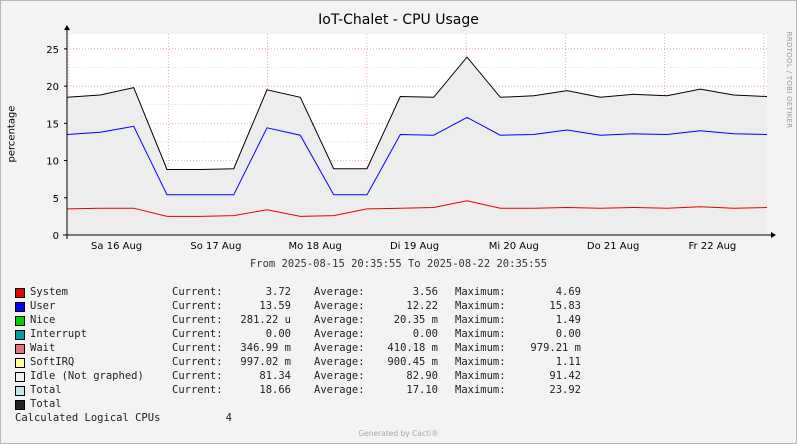 This screenshot has width=797, height=444. What do you see at coordinates (568, 334) in the screenshot?
I see `legend-max: 0.00` at bounding box center [568, 334].